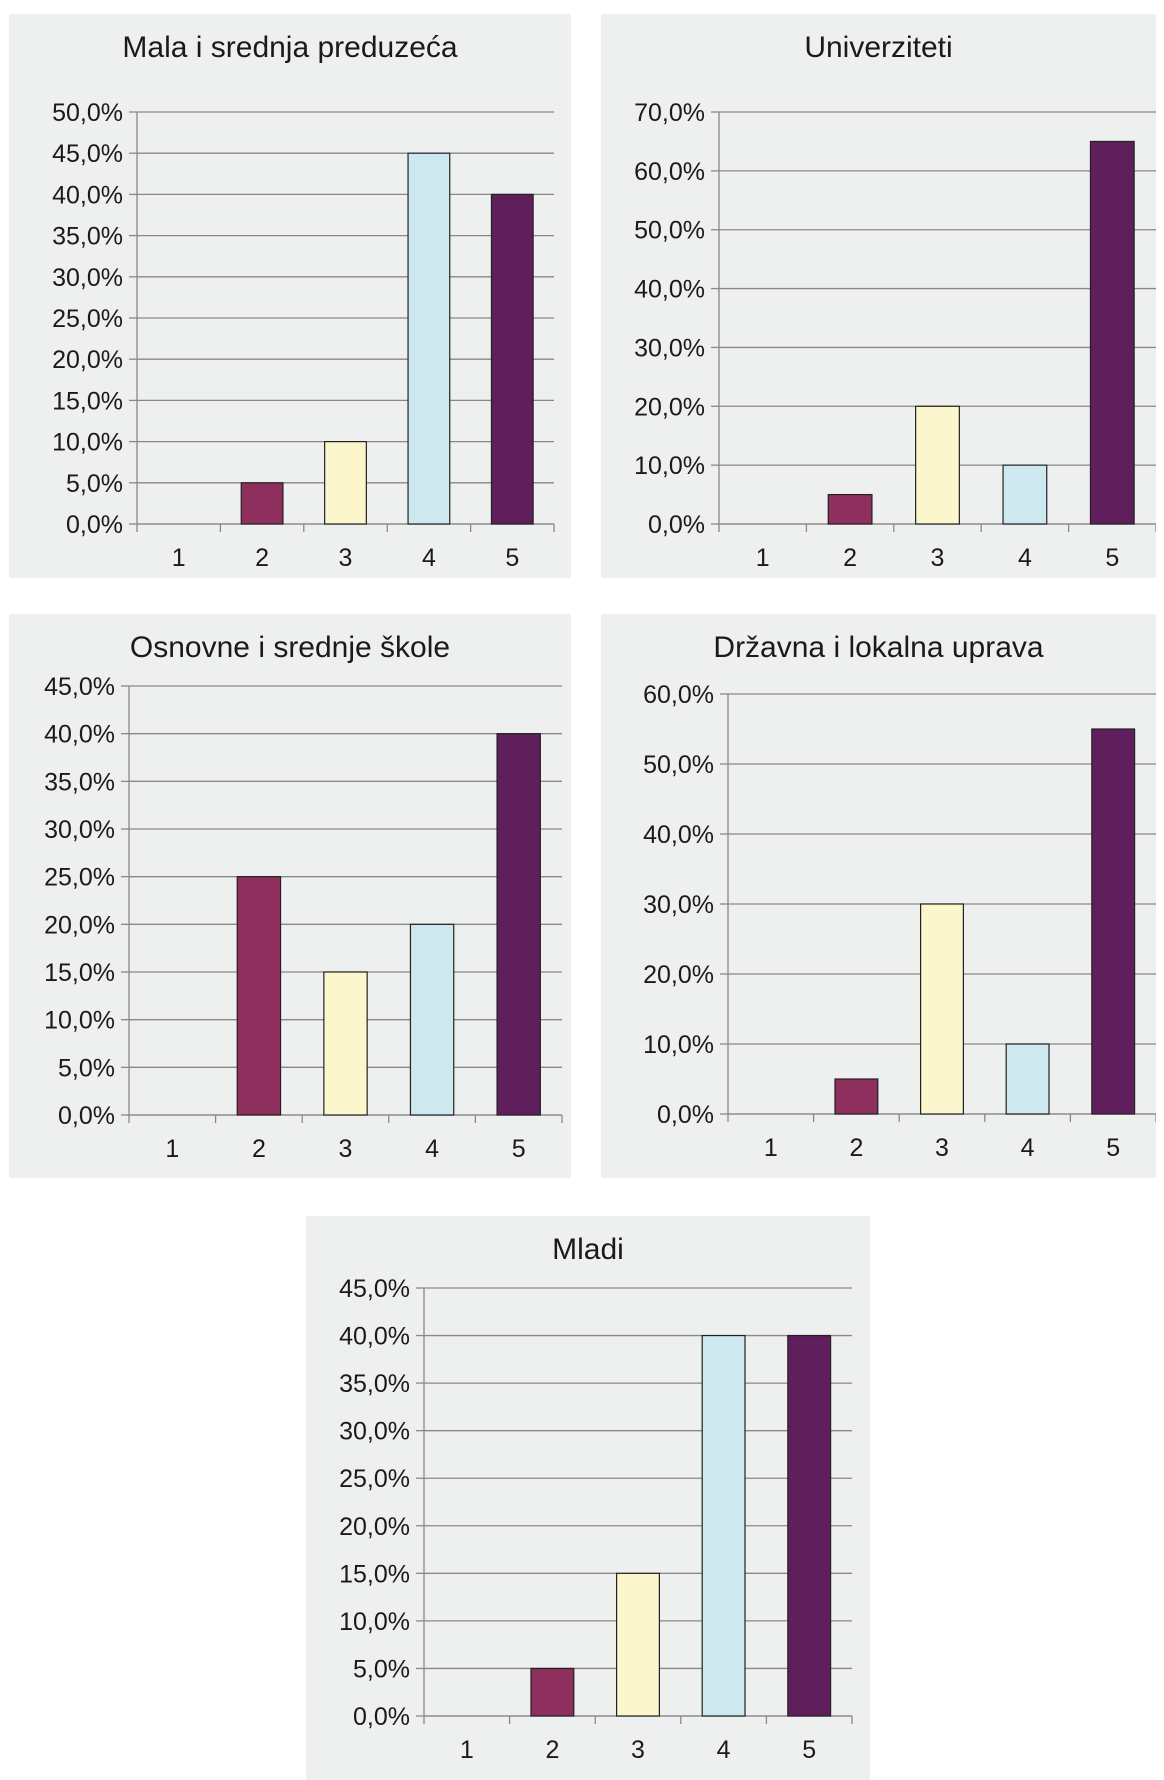  Describe the element at coordinates (588, 1249) in the screenshot. I see `chart-title: Mladi` at that location.